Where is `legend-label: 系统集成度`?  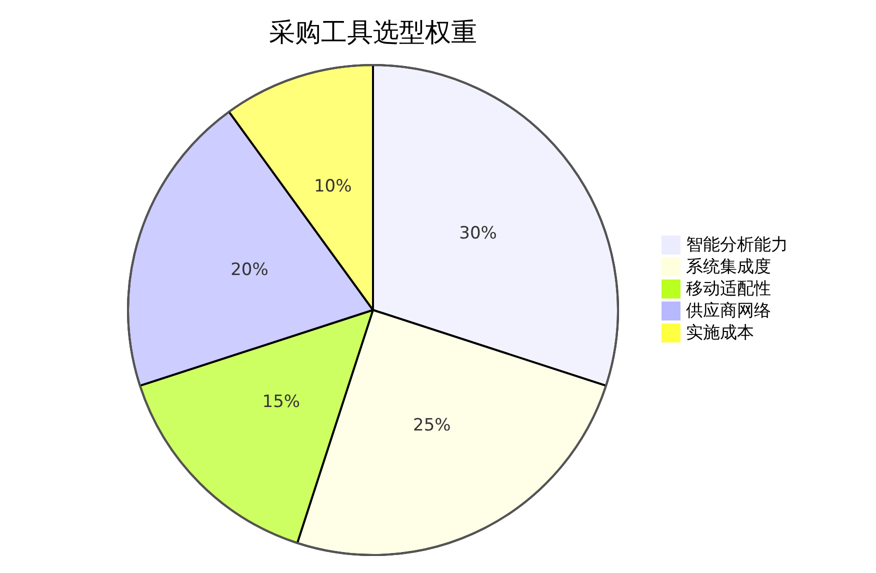 legend-label: 系统集成度 is located at coordinates (728, 267).